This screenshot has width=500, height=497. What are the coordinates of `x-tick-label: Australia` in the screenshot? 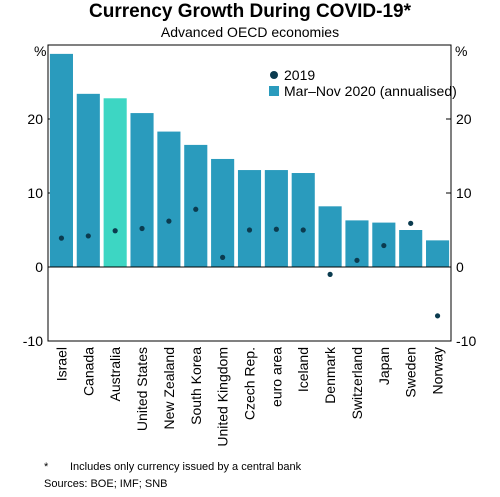 It's located at (115, 374).